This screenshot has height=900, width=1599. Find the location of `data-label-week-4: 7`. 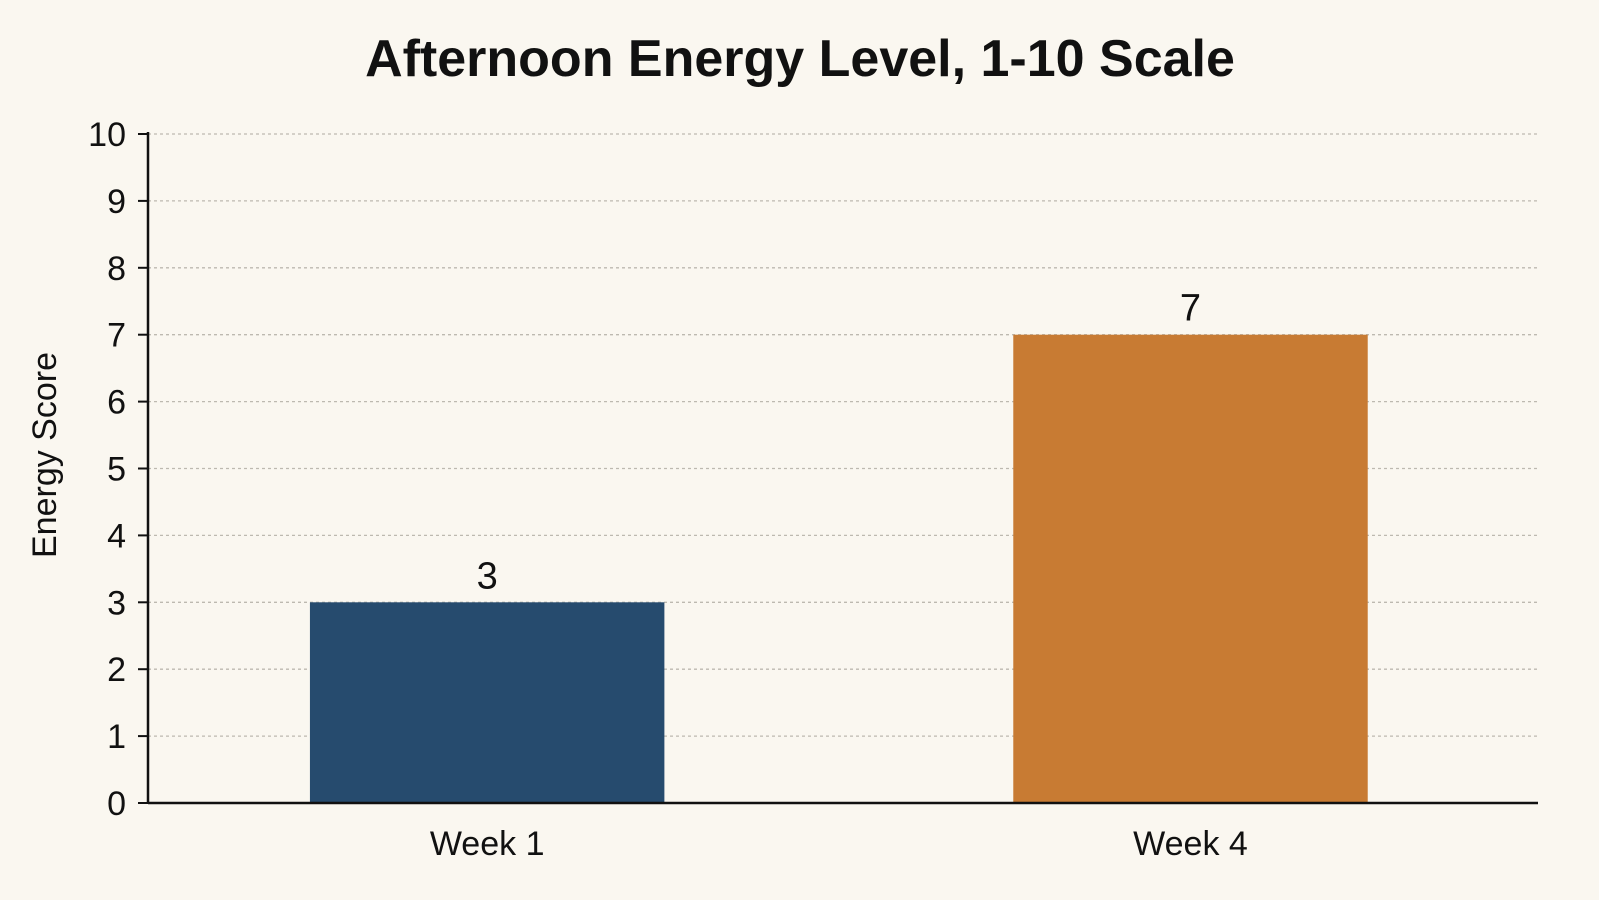

data-label-week-4: 7 is located at coordinates (1190, 309).